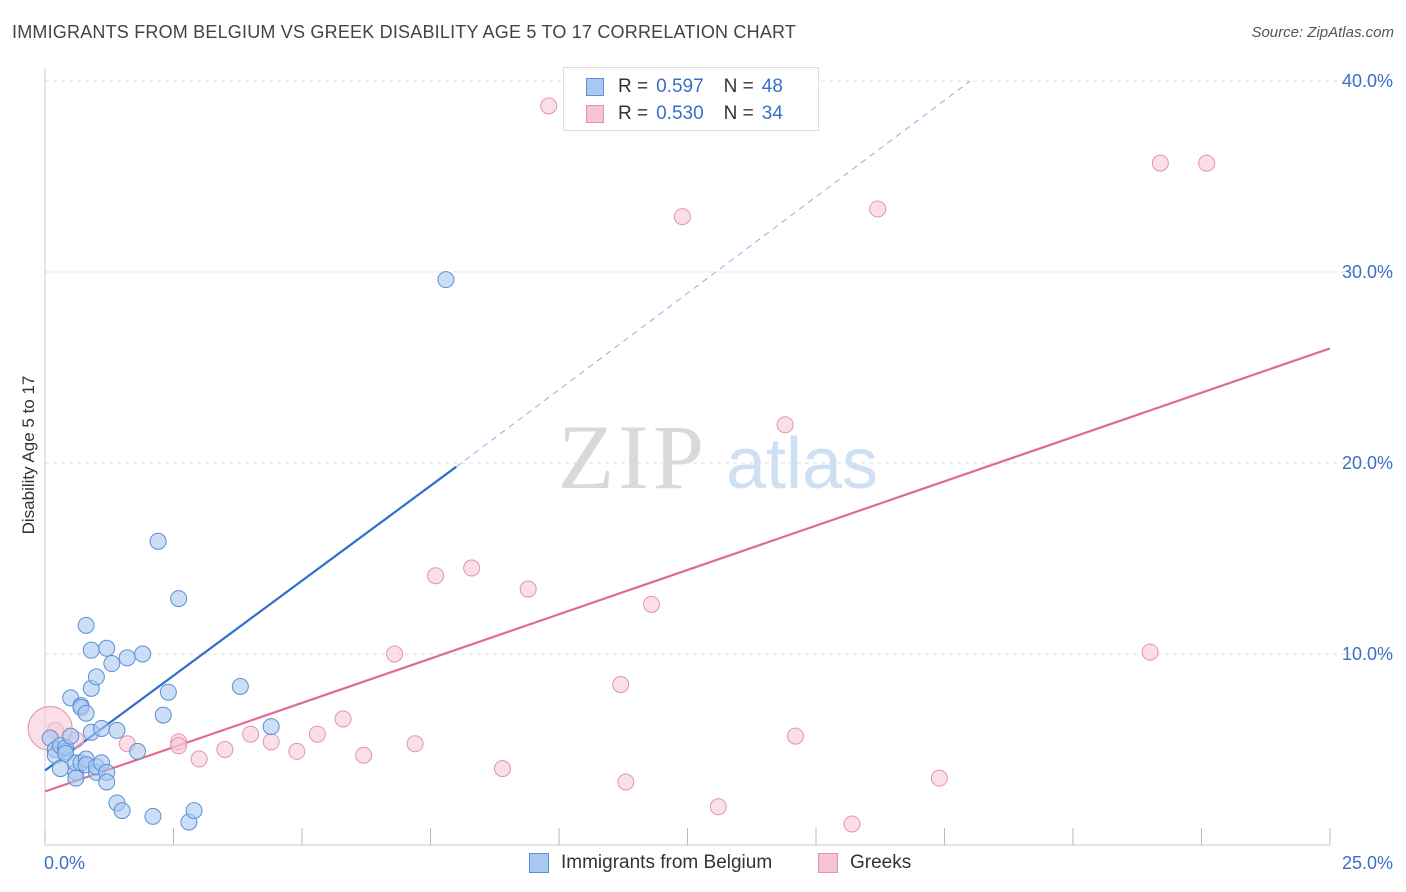 This screenshot has width=1406, height=892. What do you see at coordinates (595, 114) in the screenshot?
I see `greek-swatch-icon` at bounding box center [595, 114].